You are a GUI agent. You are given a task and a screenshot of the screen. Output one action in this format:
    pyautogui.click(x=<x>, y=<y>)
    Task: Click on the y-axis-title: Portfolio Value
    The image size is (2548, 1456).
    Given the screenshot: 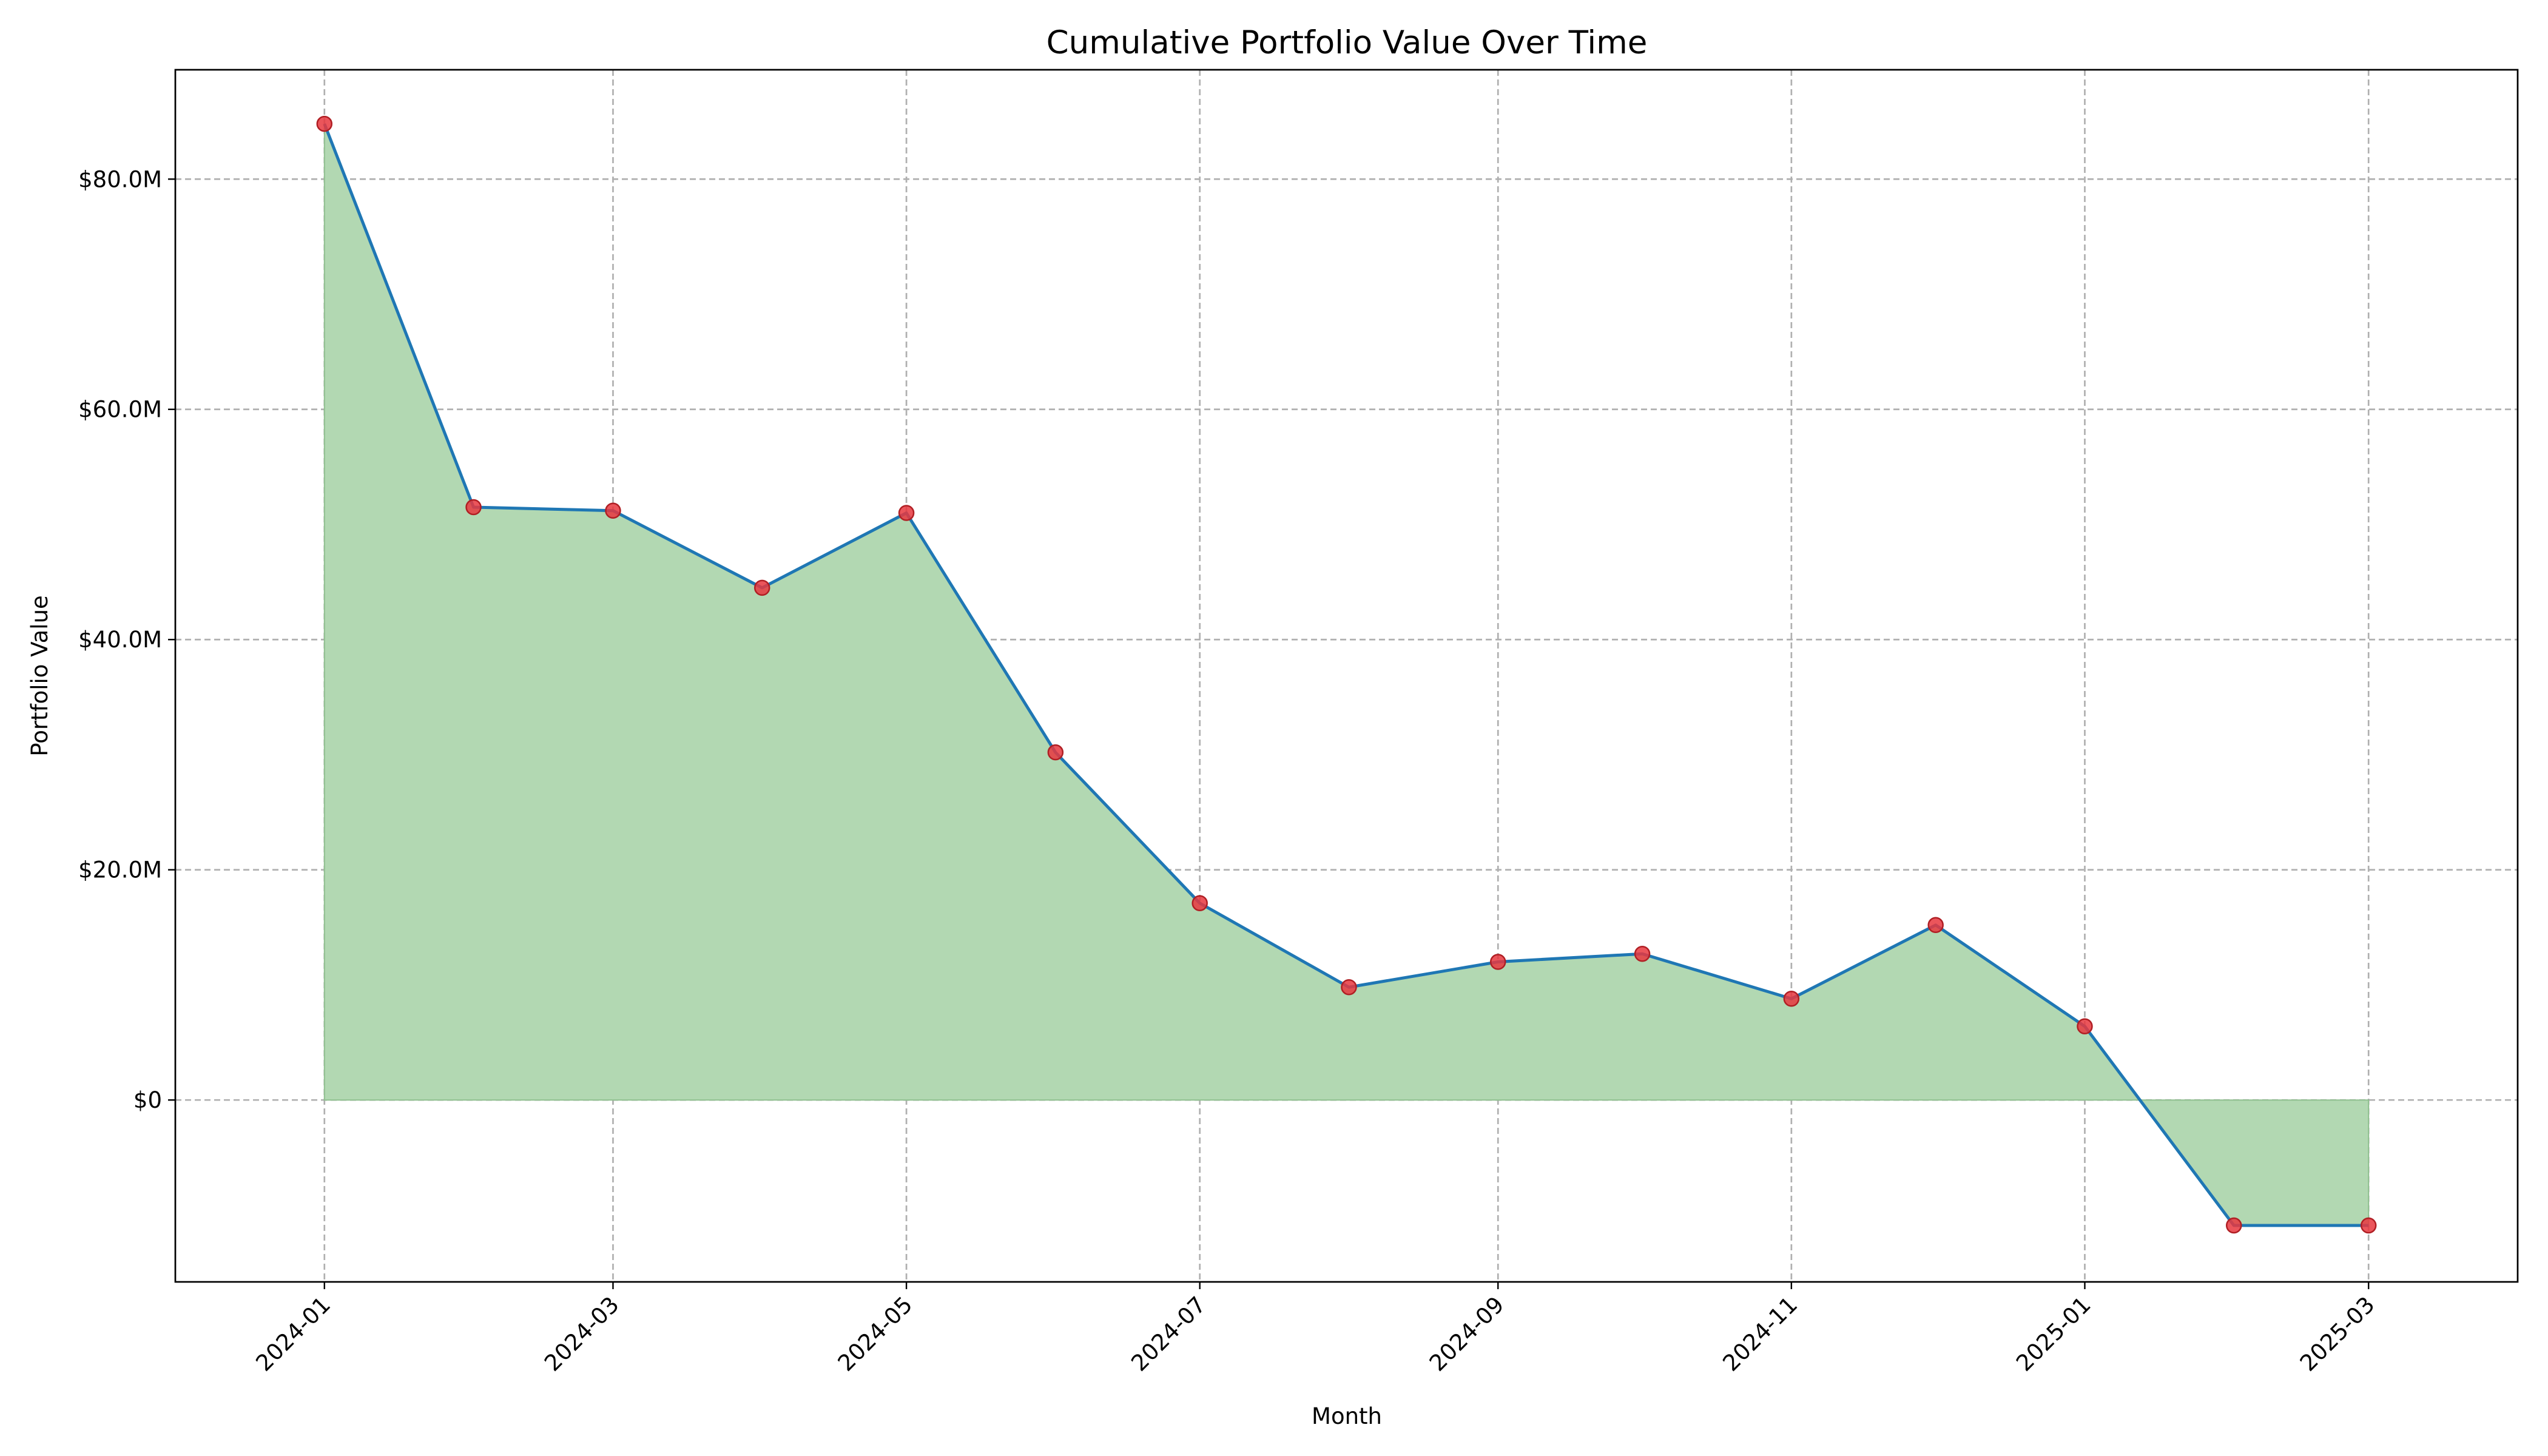 What is the action you would take?
    pyautogui.click(x=40, y=676)
    